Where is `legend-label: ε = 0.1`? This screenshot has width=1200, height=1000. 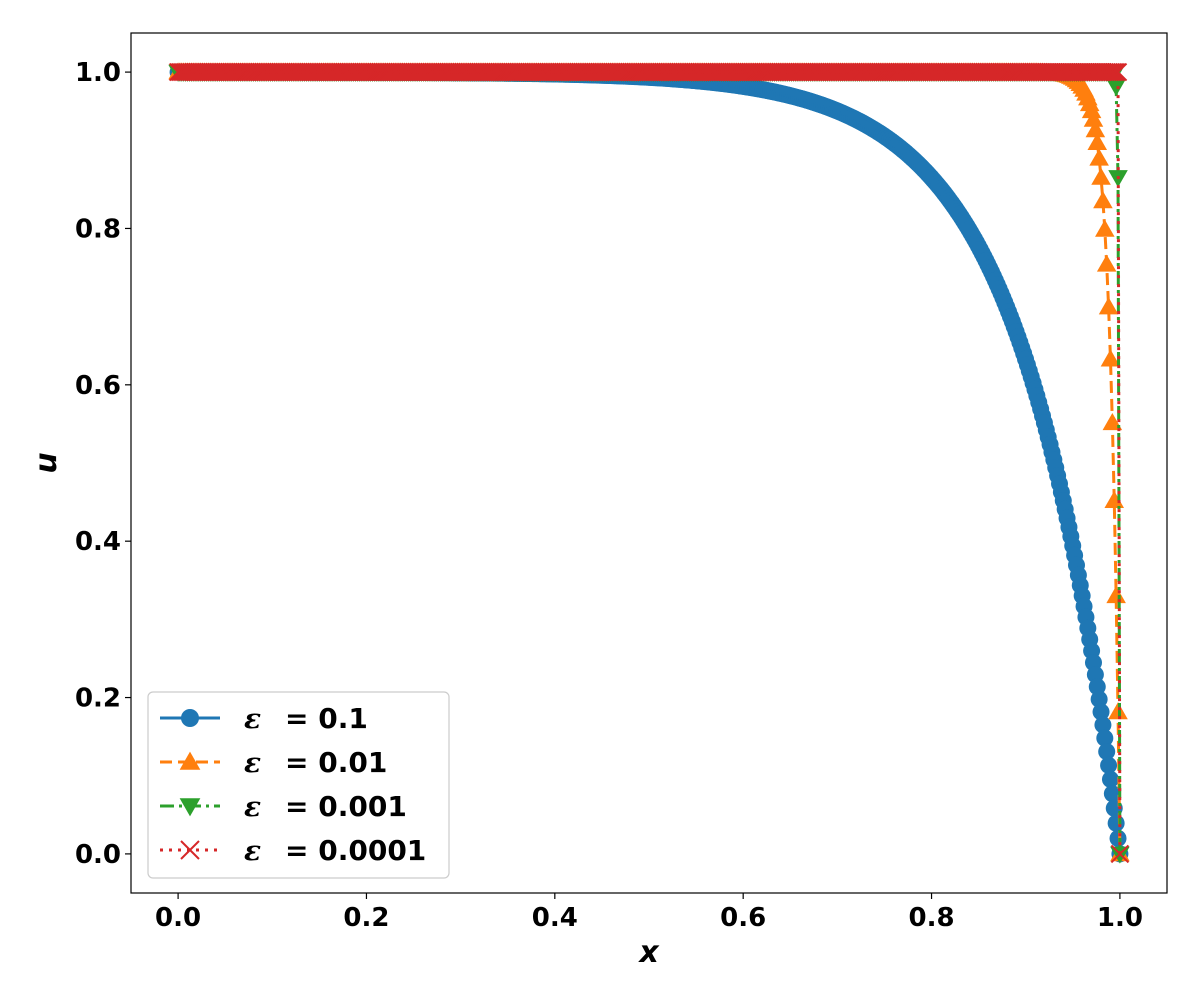
legend-label: ε = 0.1 is located at coordinates (306, 718).